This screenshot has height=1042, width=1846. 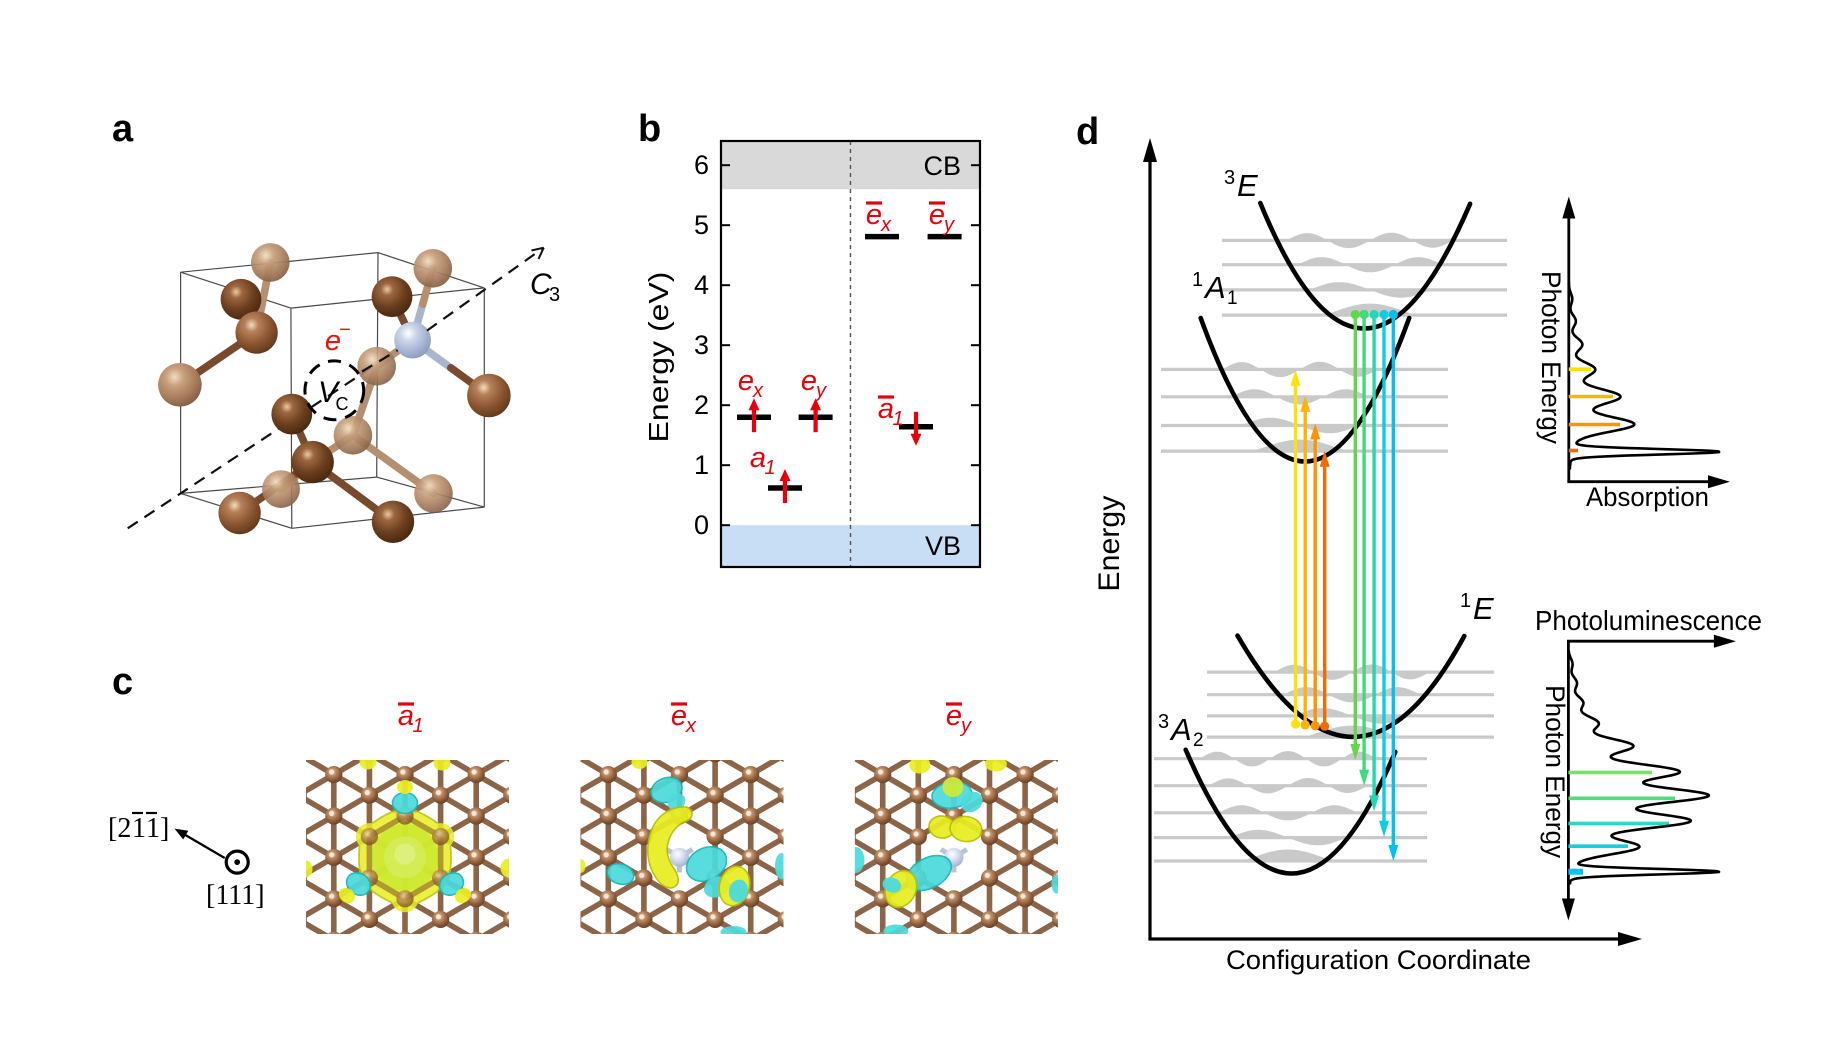 I want to click on svg-text: CB, so click(x=942, y=166).